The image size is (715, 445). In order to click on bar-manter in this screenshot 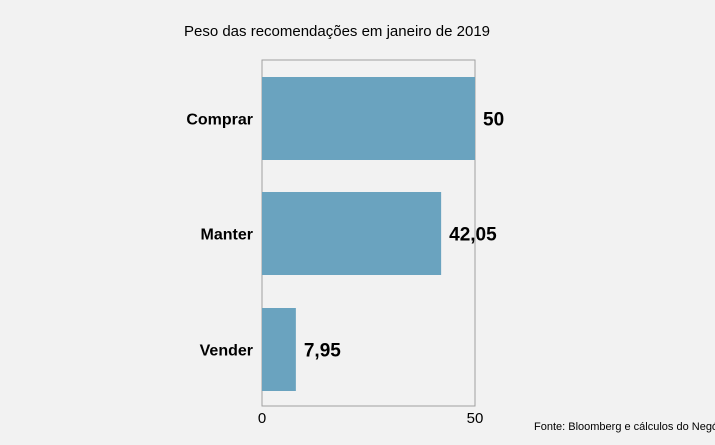, I will do `click(352, 233)`.